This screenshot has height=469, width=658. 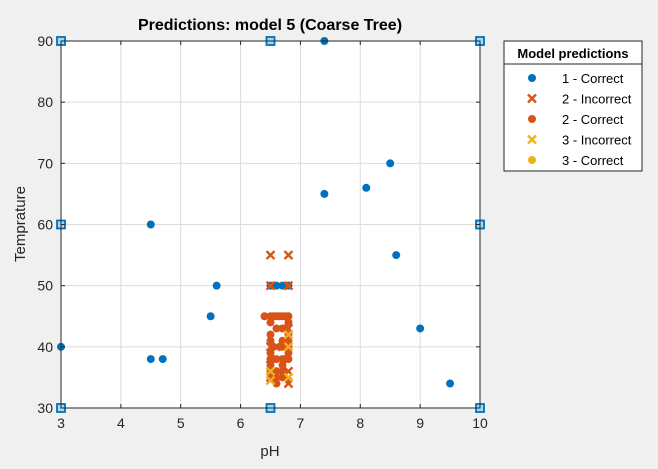 I want to click on y-tick-label: 40, so click(x=45, y=347).